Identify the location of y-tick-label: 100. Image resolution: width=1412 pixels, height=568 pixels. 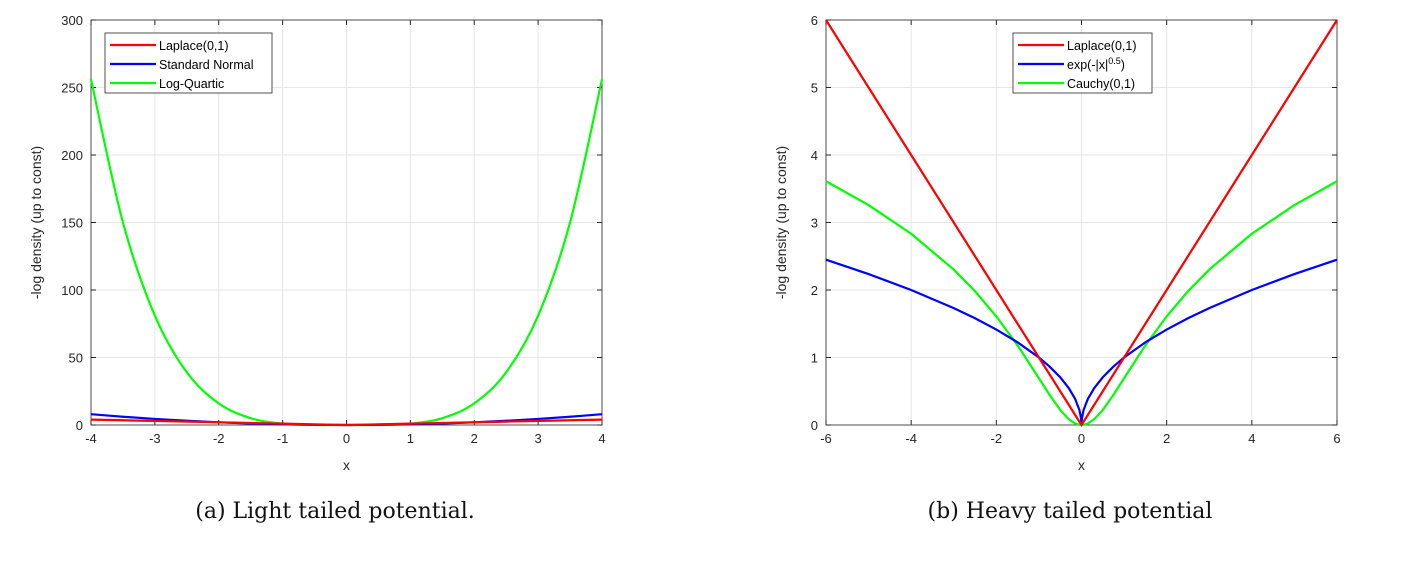
(72, 290).